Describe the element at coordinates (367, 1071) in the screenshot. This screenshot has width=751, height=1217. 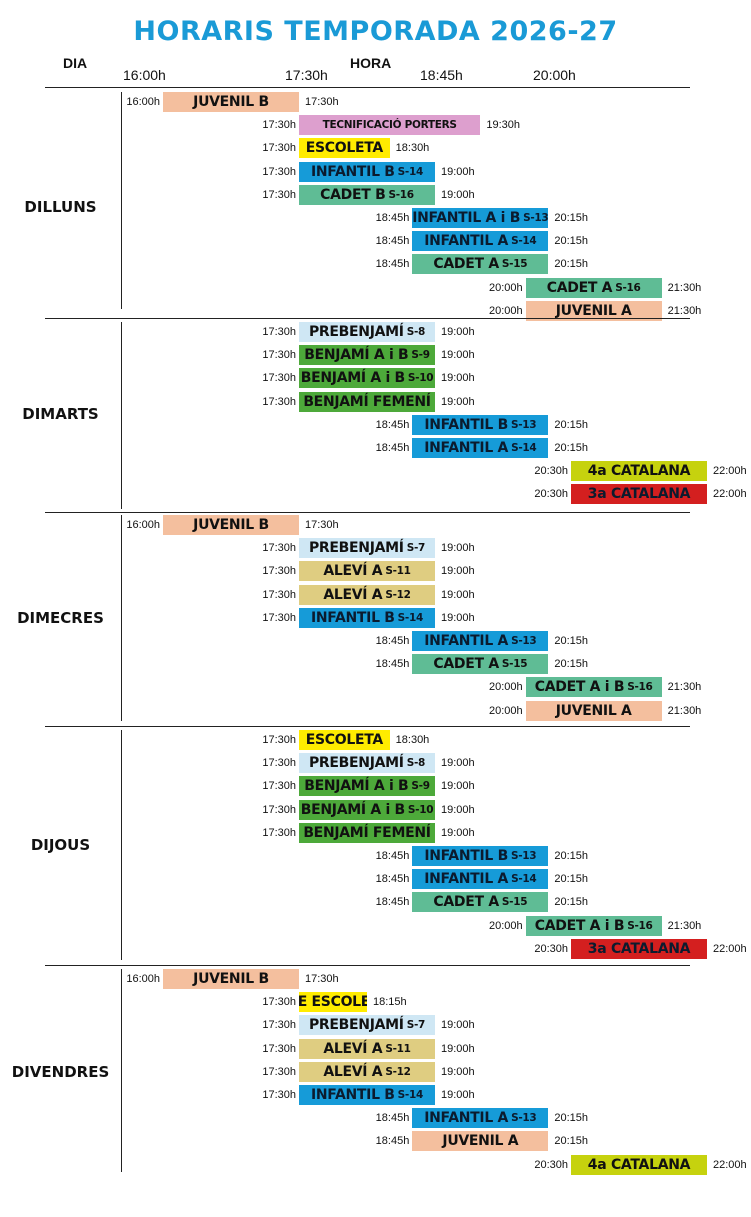
I see `session-bar: ALEVÍ A S-12` at that location.